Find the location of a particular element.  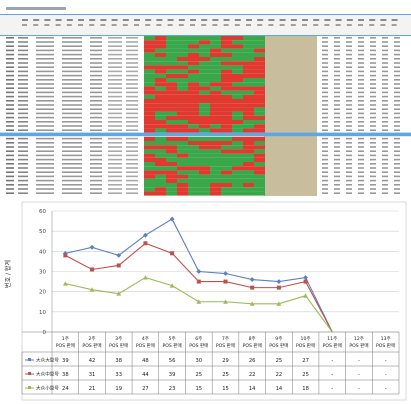

category-label: 2주 is located at coordinates (91, 339).